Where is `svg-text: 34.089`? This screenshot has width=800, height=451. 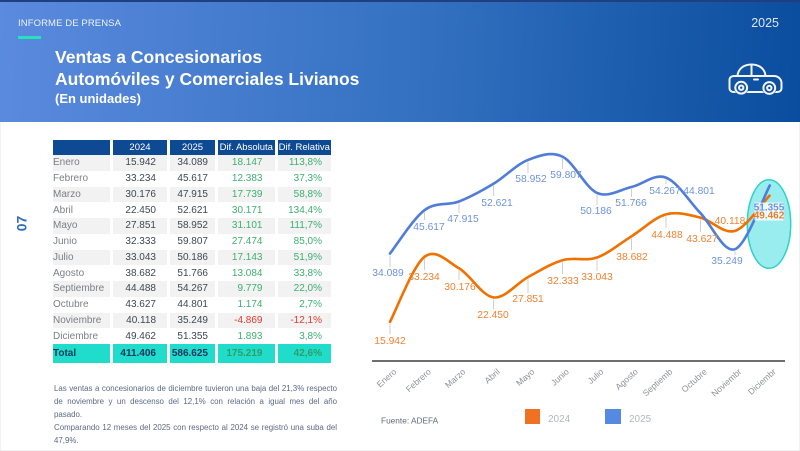
svg-text: 34.089 is located at coordinates (388, 273).